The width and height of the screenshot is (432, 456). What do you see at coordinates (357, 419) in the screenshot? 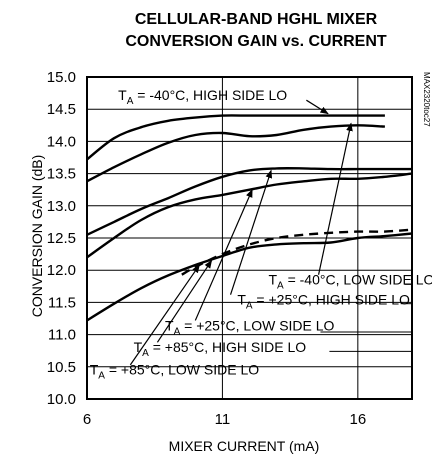
I see `x-tick-label: 16` at bounding box center [357, 419].